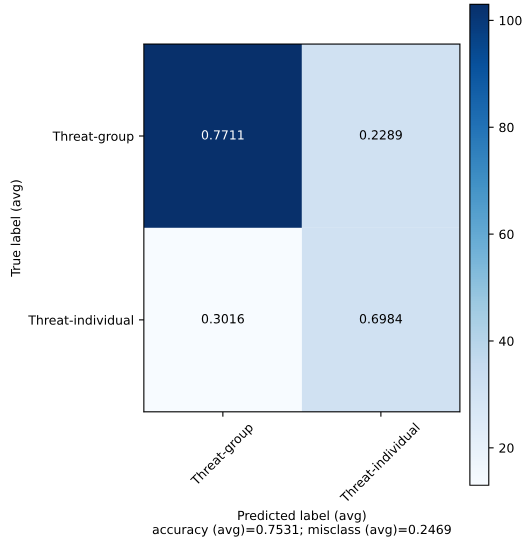 The height and width of the screenshot is (544, 525). Describe the element at coordinates (223, 319) in the screenshot. I see `annotation: 0.3016` at that location.